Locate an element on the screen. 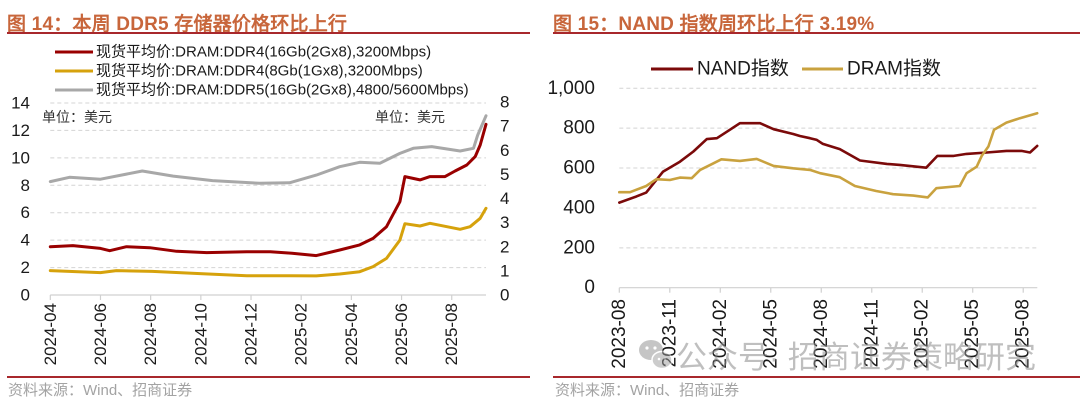 The image size is (1080, 409). x-tick-label: 2024-05 is located at coordinates (770, 334).